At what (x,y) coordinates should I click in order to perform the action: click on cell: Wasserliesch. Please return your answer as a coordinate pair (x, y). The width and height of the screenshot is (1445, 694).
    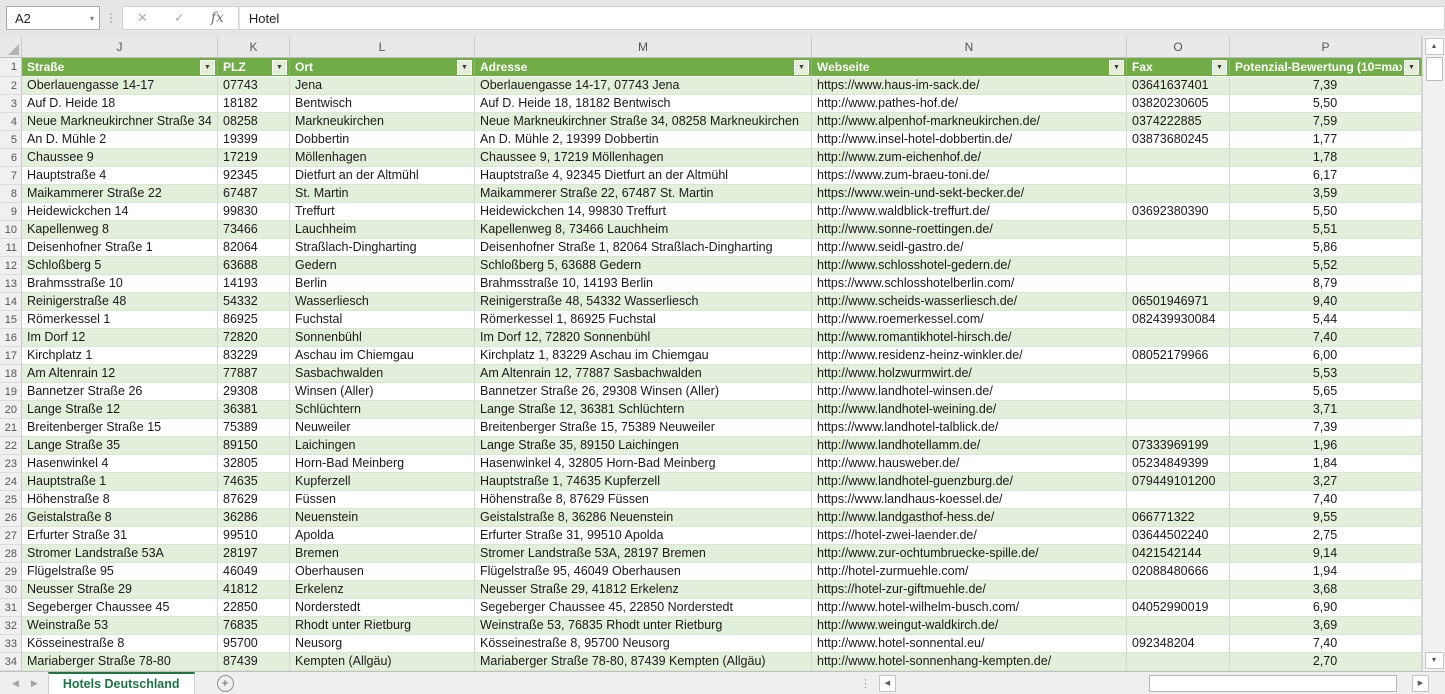
    Looking at the image, I should click on (382, 302).